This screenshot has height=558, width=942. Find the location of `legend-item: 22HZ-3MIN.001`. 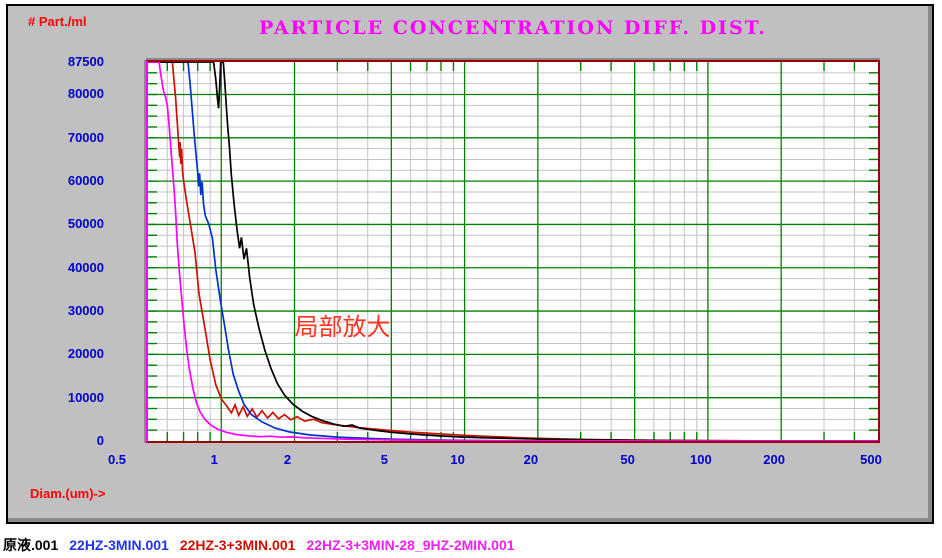

legend-item: 22HZ-3MIN.001 is located at coordinates (119, 545).